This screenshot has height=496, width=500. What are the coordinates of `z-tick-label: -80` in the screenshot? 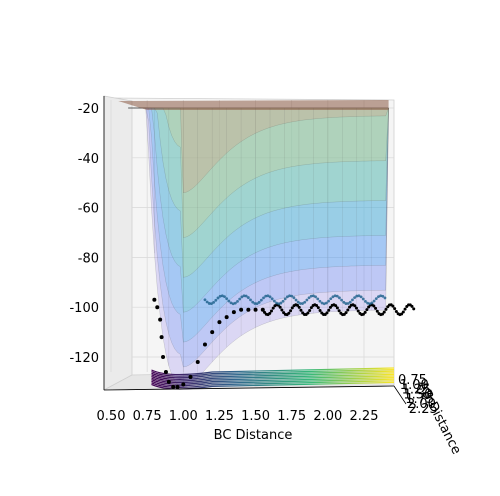 It's located at (88, 258).